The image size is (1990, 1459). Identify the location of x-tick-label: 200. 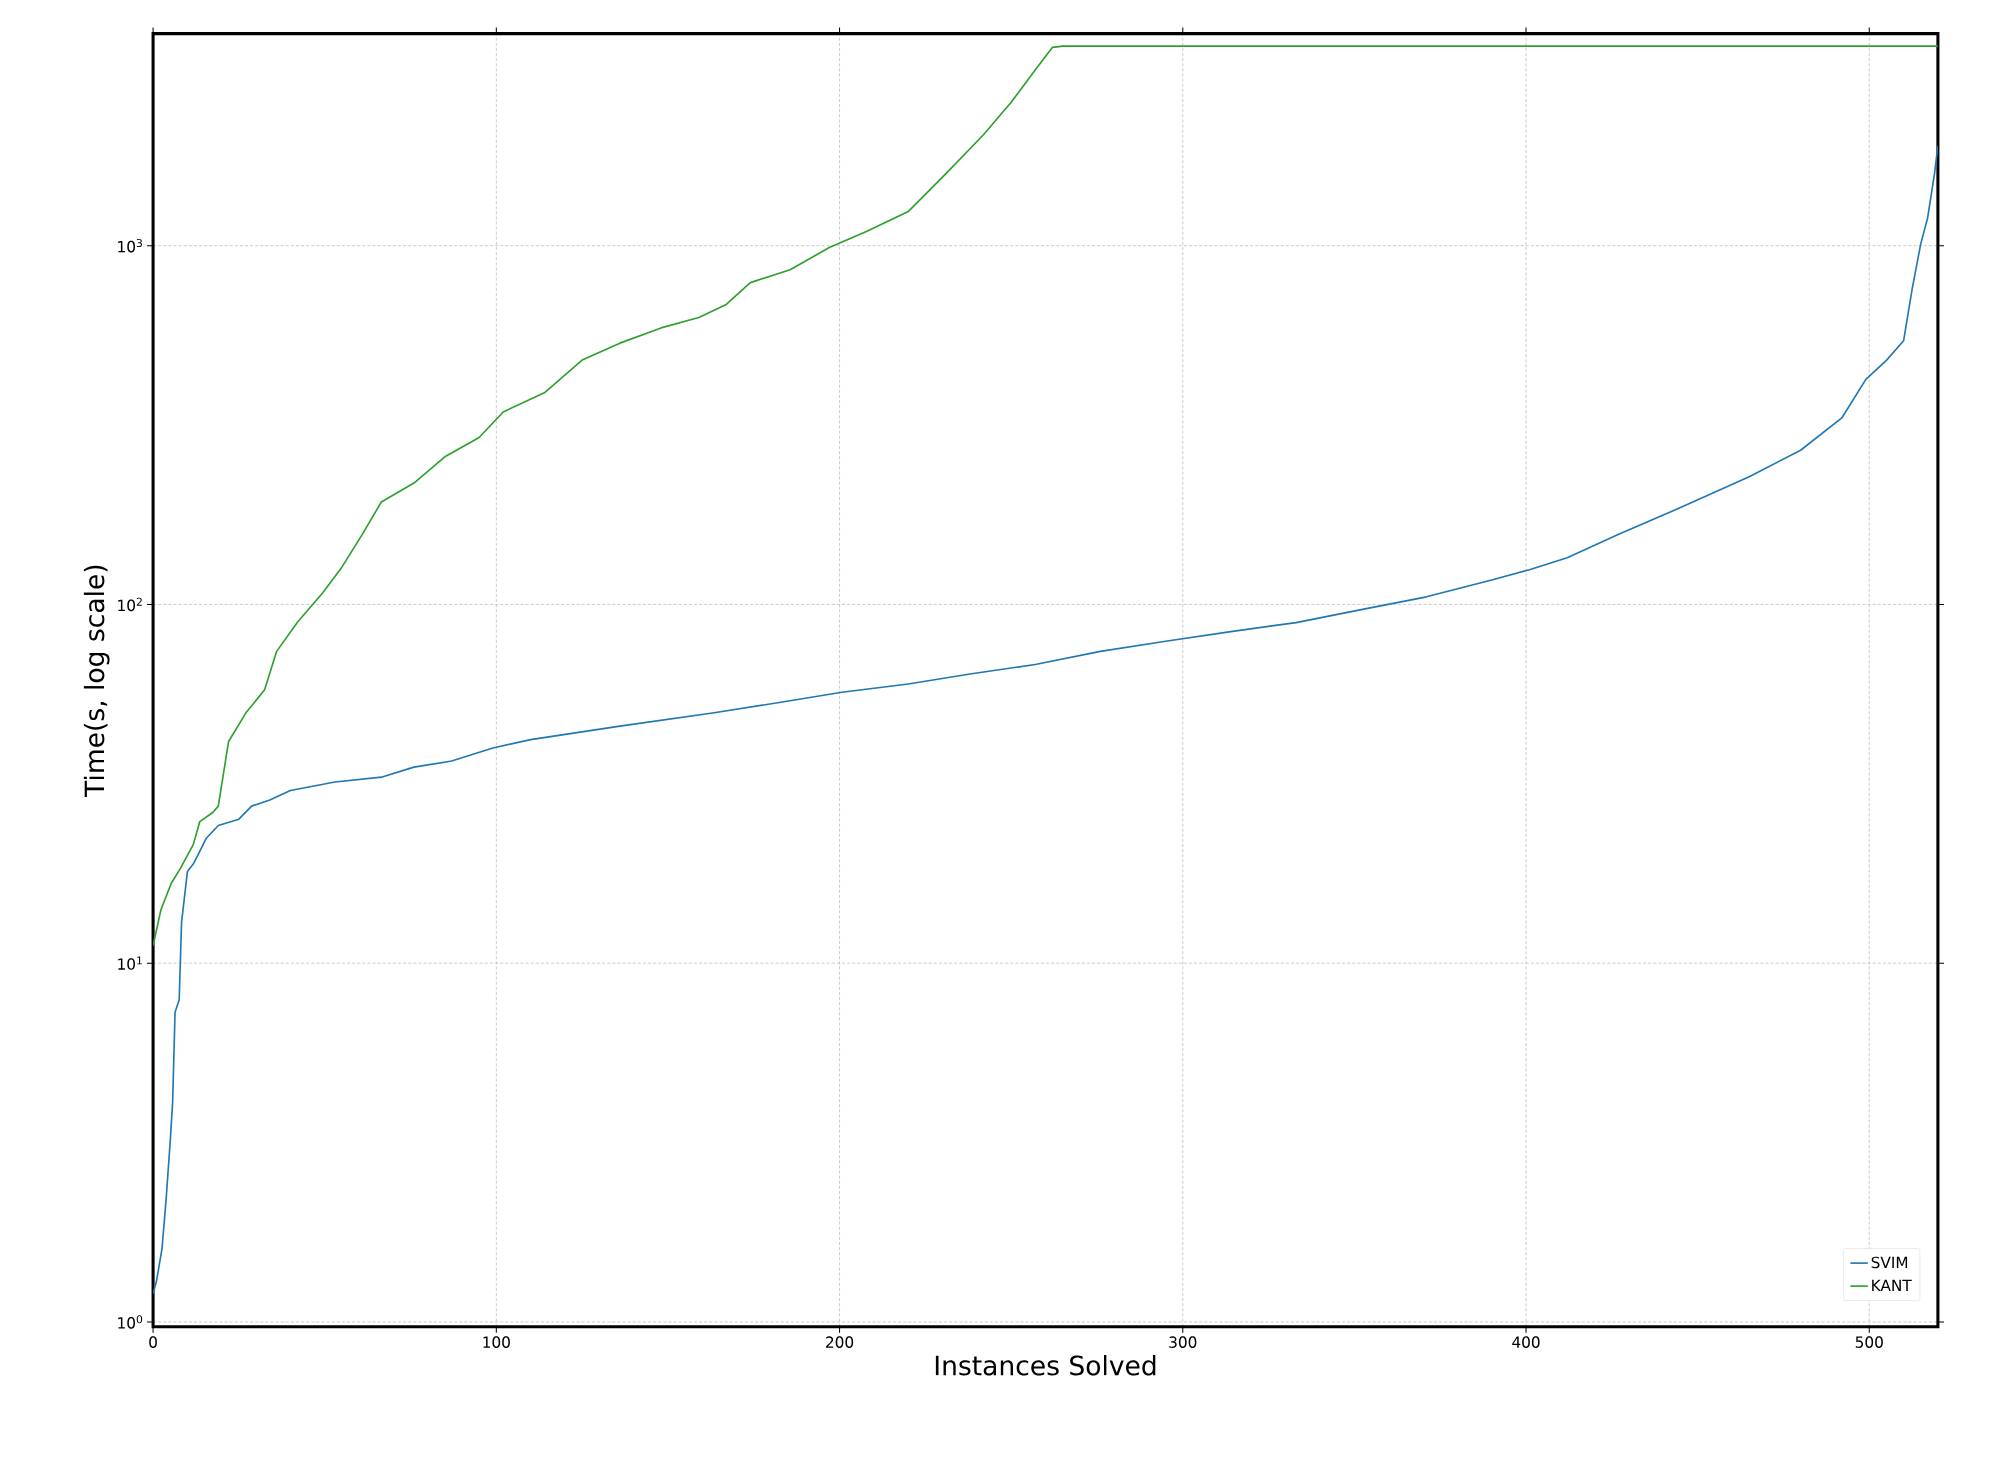
(840, 1342).